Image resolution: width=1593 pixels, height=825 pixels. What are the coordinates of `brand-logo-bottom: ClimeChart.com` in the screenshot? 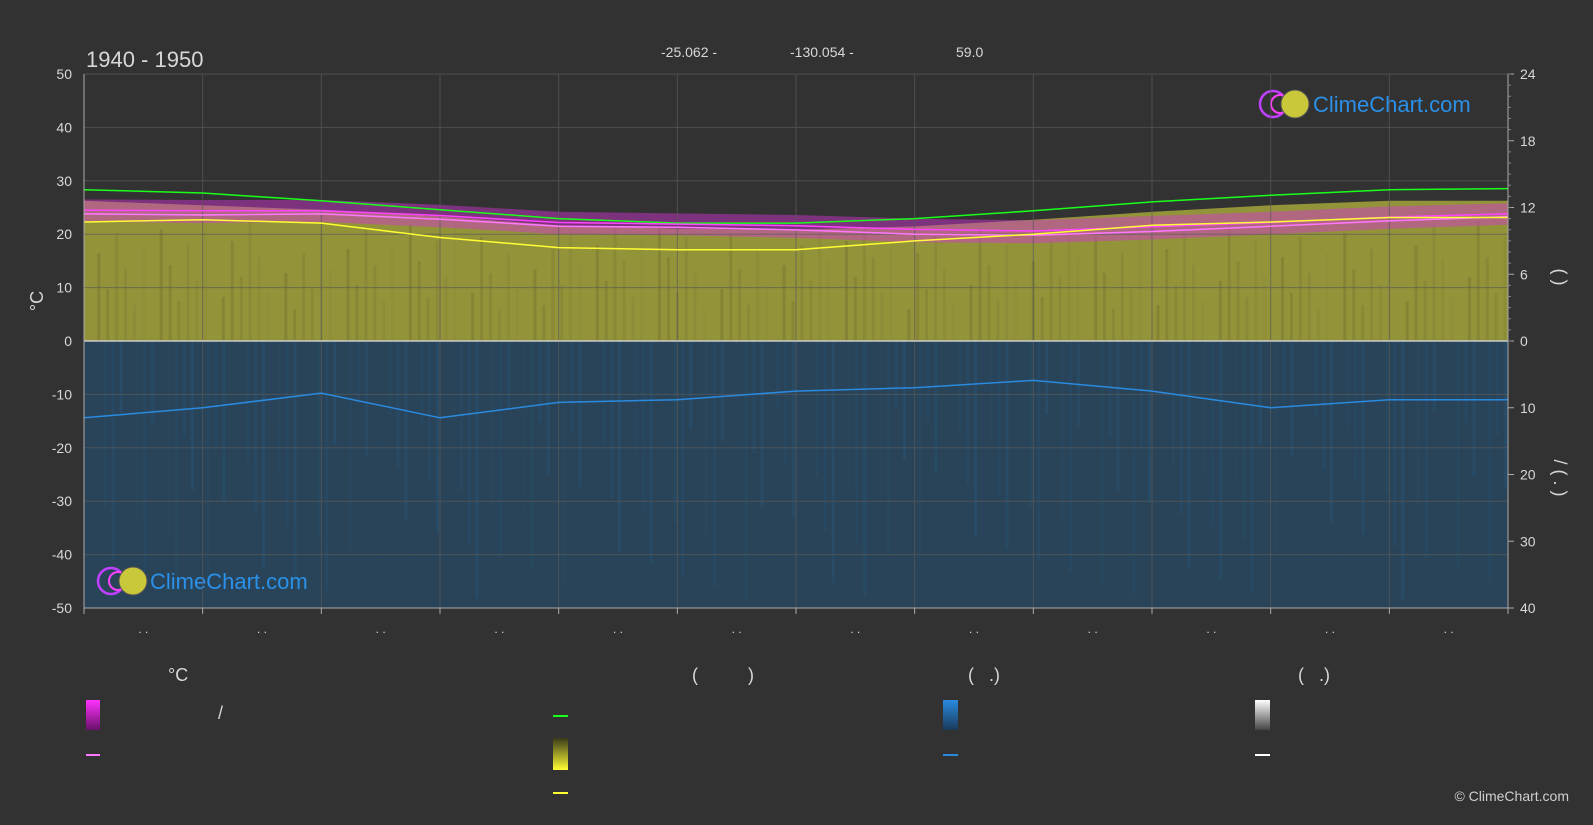 It's located at (202, 581).